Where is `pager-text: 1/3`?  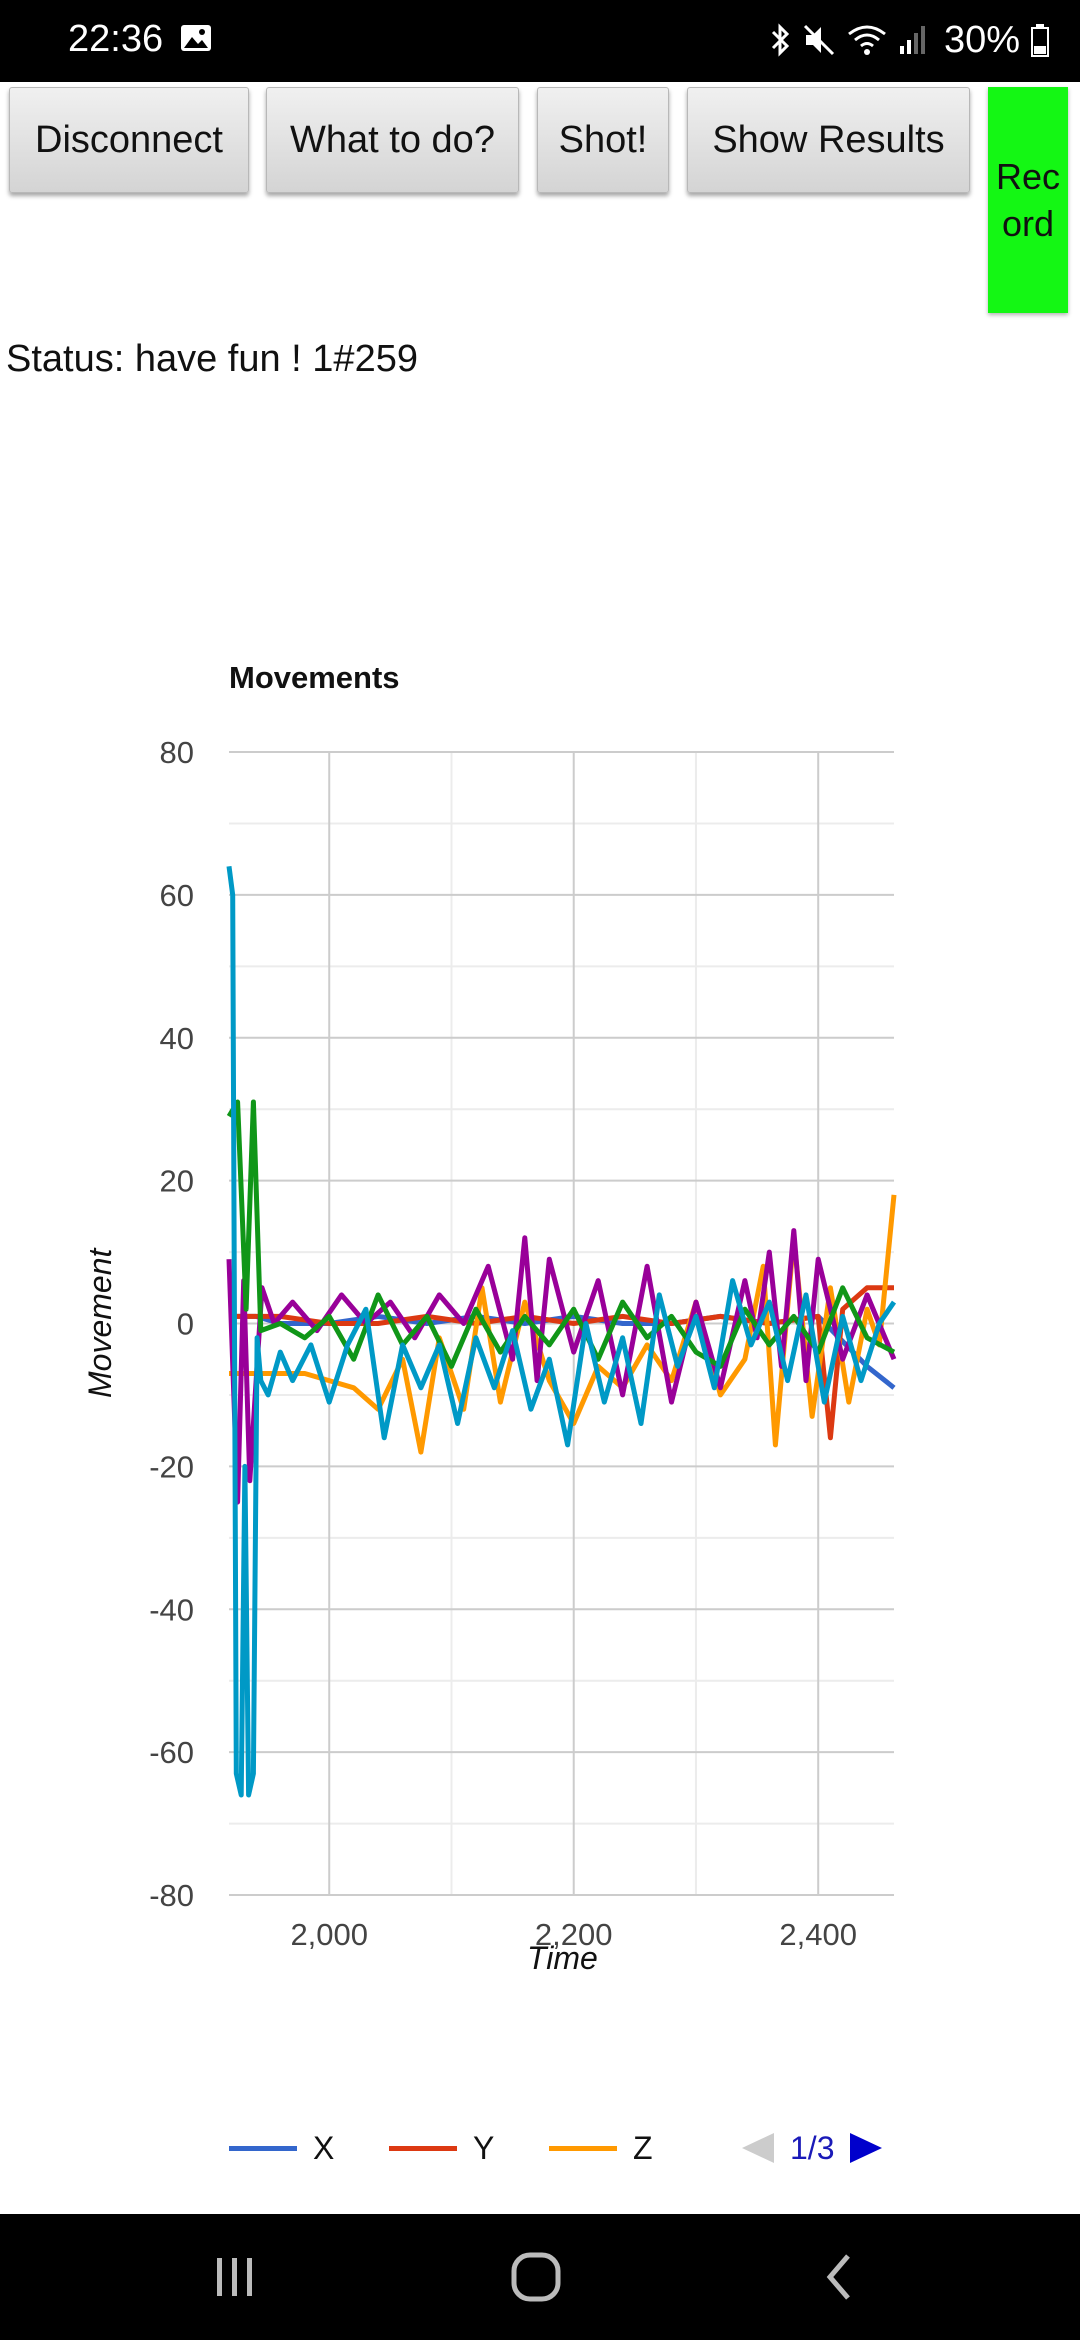 pager-text: 1/3 is located at coordinates (812, 2147).